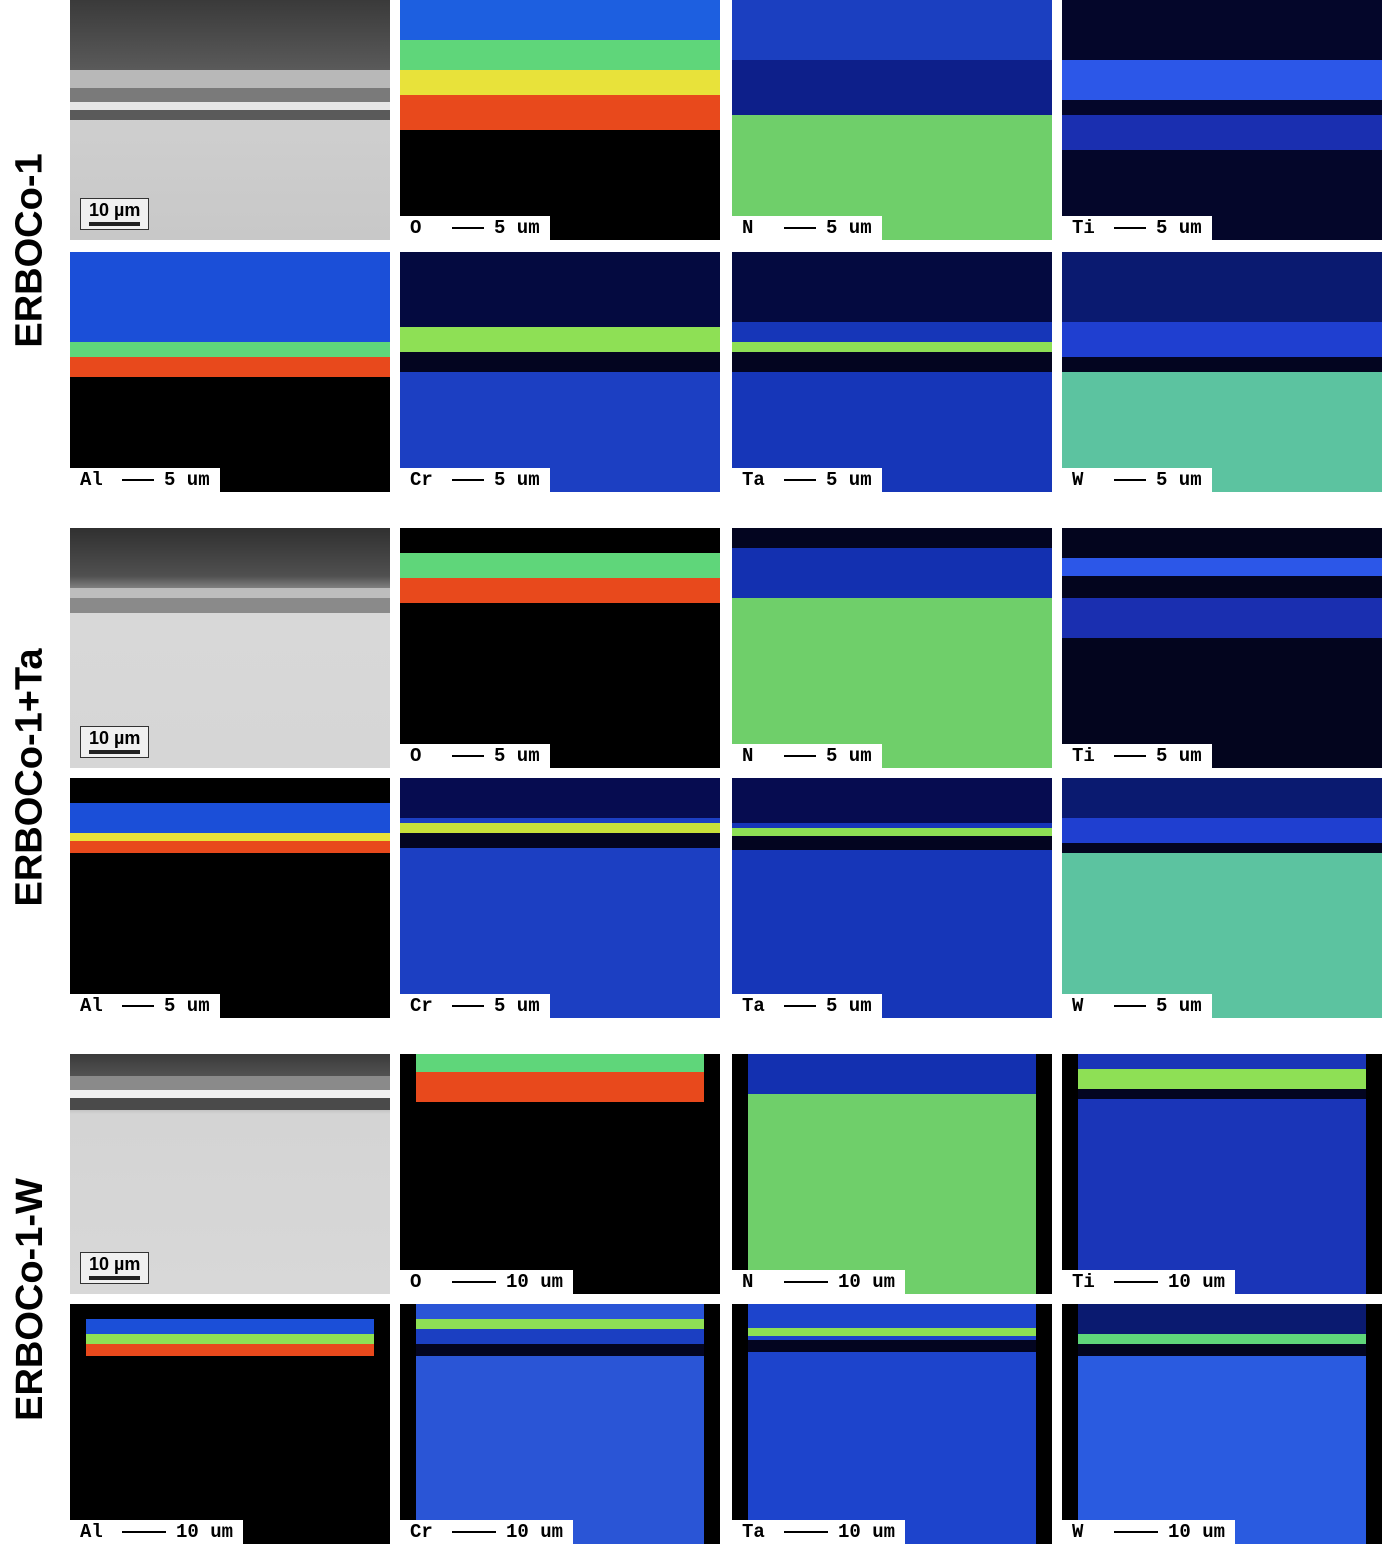  I want to click on eds-map-w: W 10 um, so click(1222, 1424).